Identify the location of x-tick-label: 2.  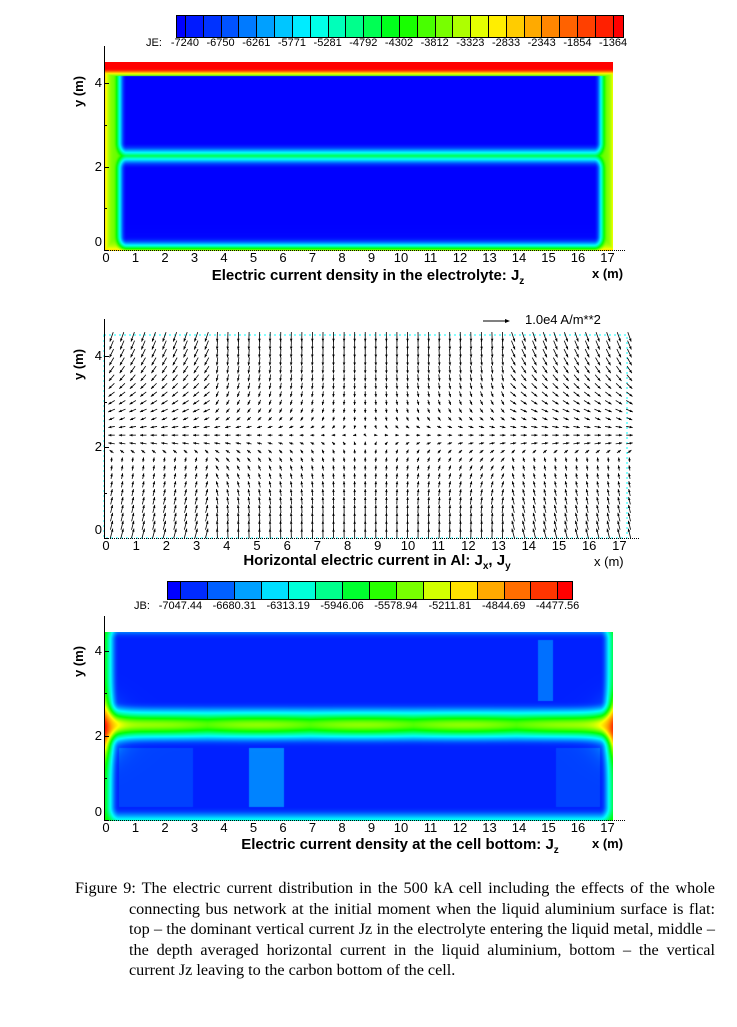
(166, 545).